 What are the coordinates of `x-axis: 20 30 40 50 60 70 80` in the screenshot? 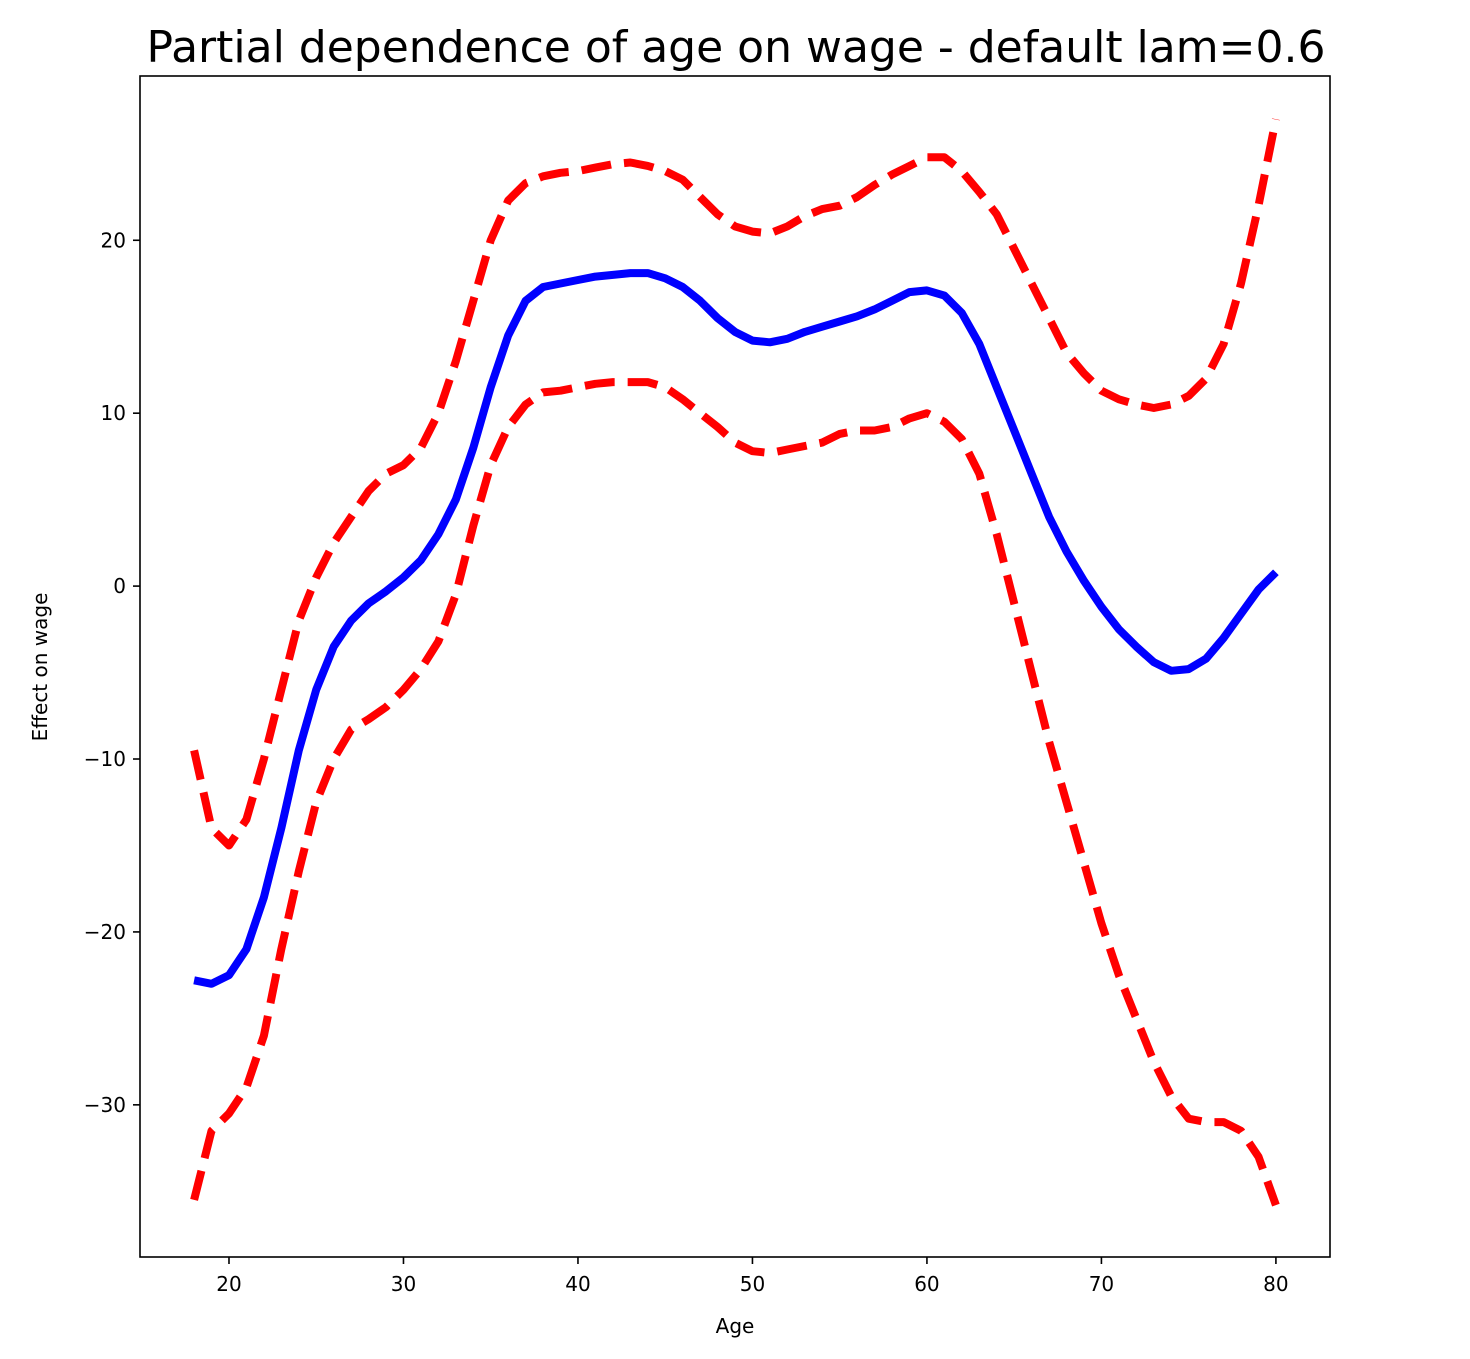 It's located at (752, 1276).